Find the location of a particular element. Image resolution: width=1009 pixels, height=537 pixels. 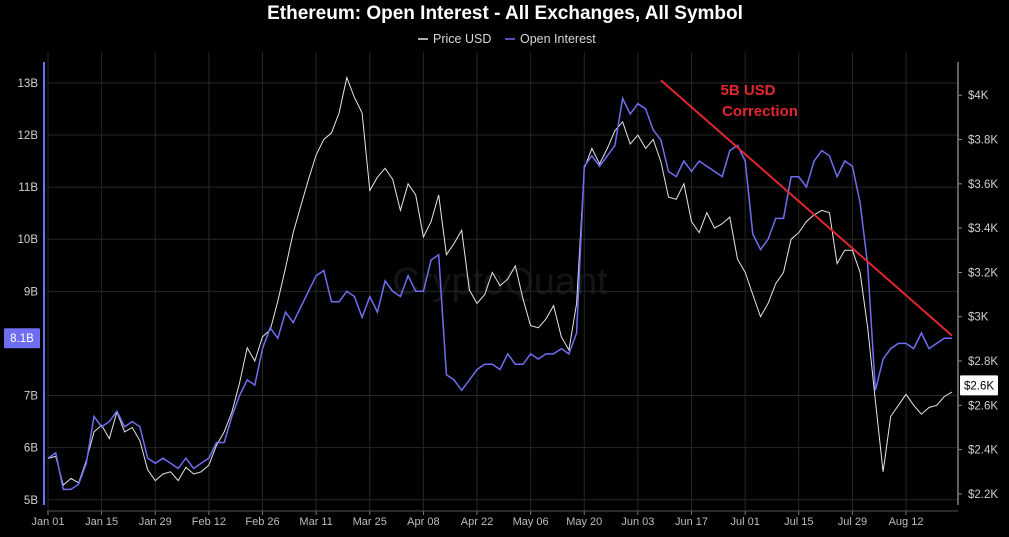

correction-trendline is located at coordinates (806, 208).